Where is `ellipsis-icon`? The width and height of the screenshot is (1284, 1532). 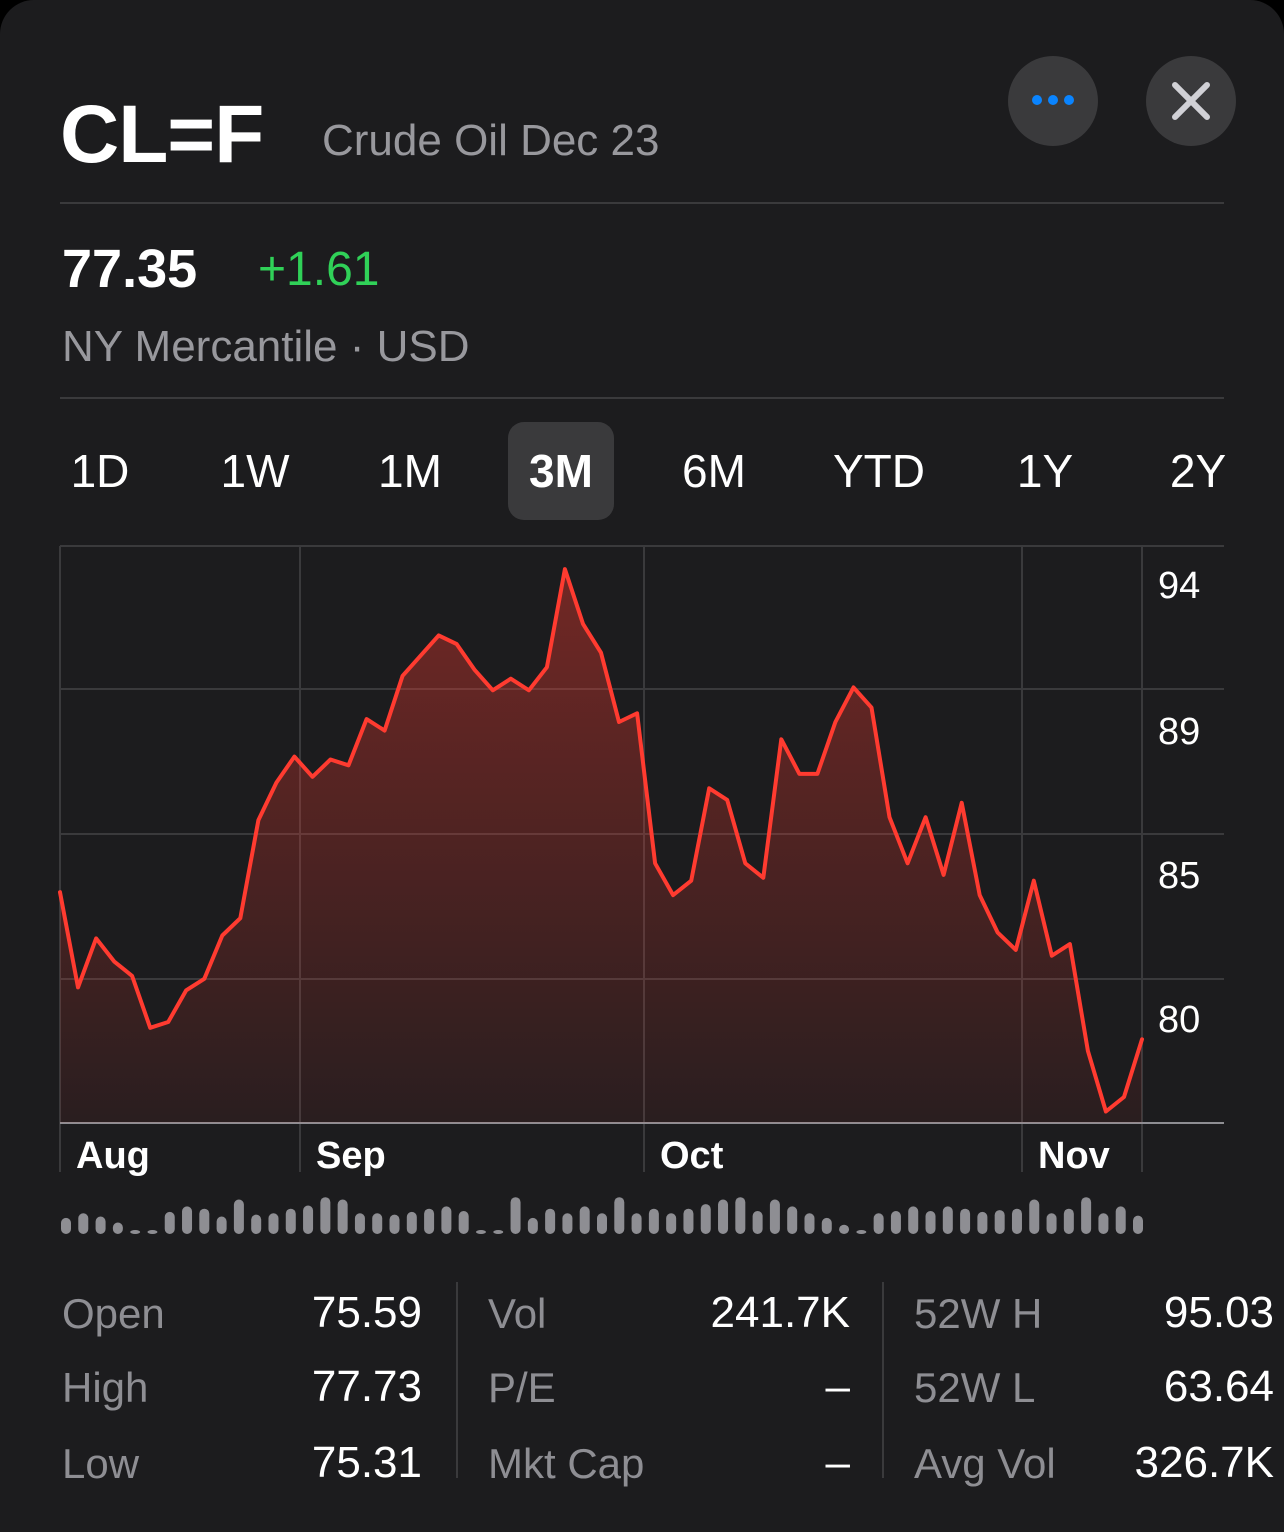
ellipsis-icon is located at coordinates (1053, 101).